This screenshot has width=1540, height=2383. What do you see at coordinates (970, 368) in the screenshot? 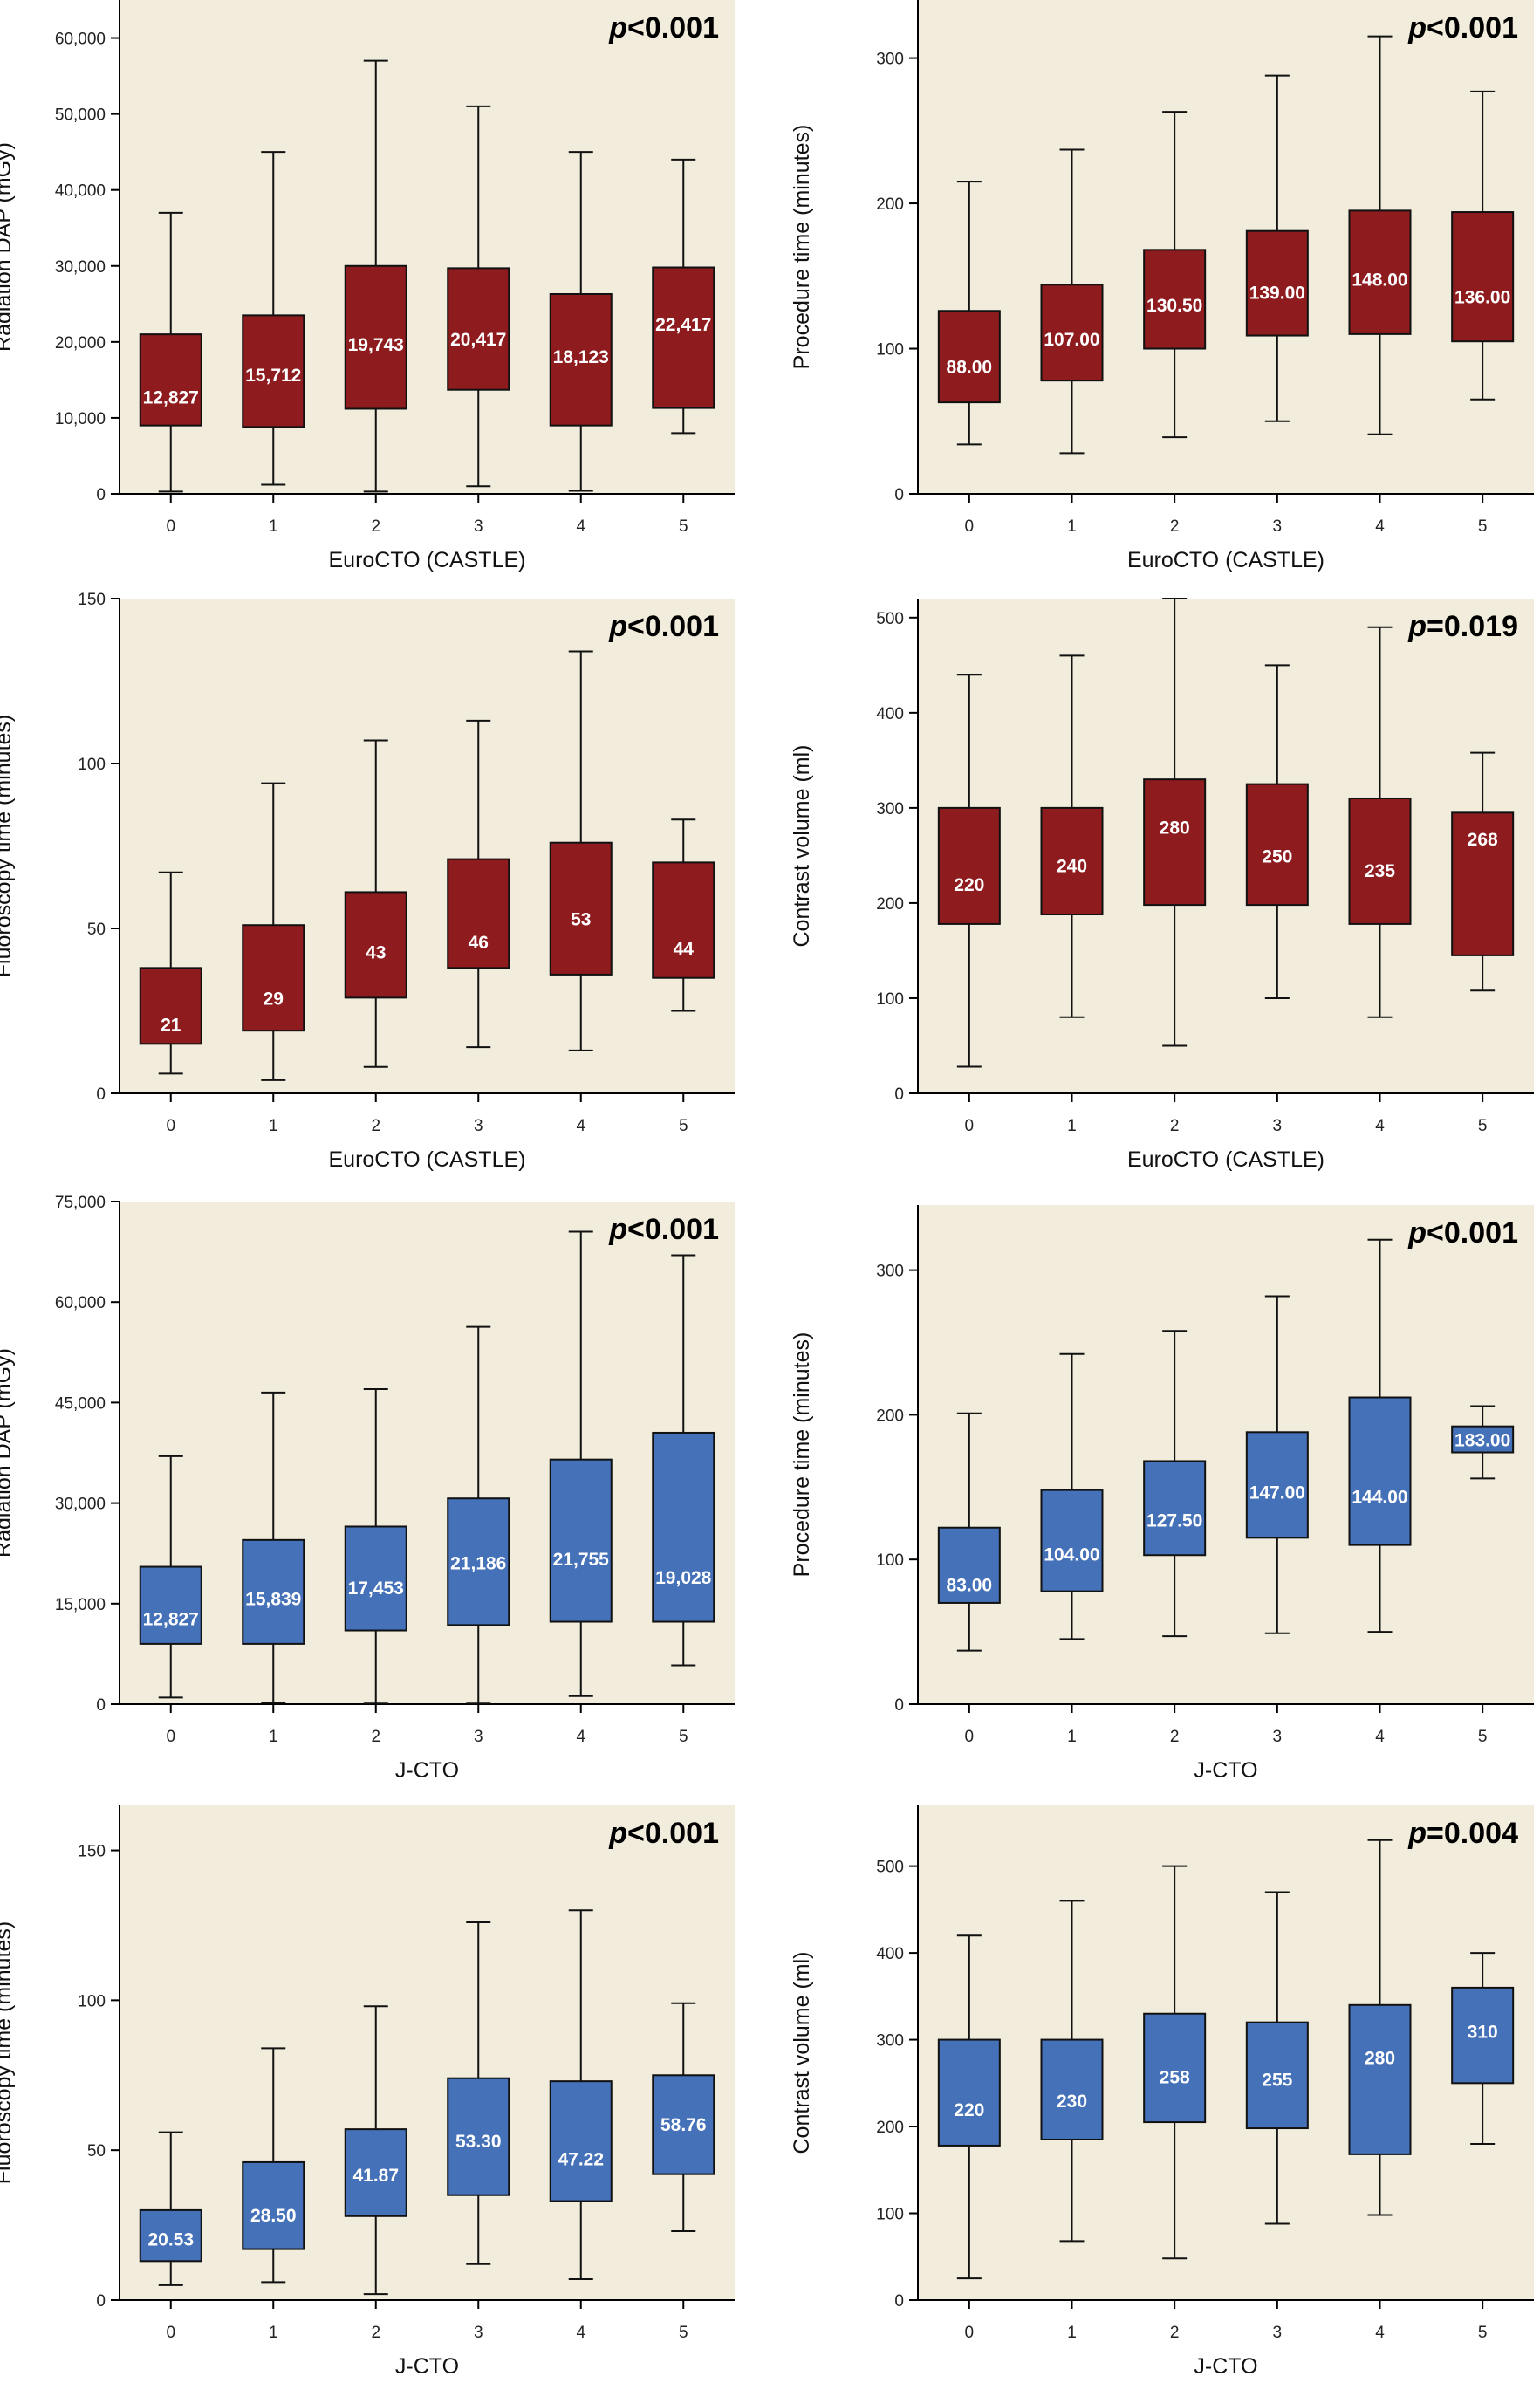
I see `median-label: 88.00` at bounding box center [970, 368].